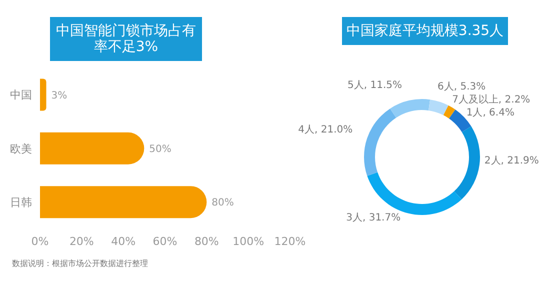 The image size is (556, 284). Describe the element at coordinates (325, 130) in the screenshot. I see `slice-label: 4人, 21.0%` at that location.